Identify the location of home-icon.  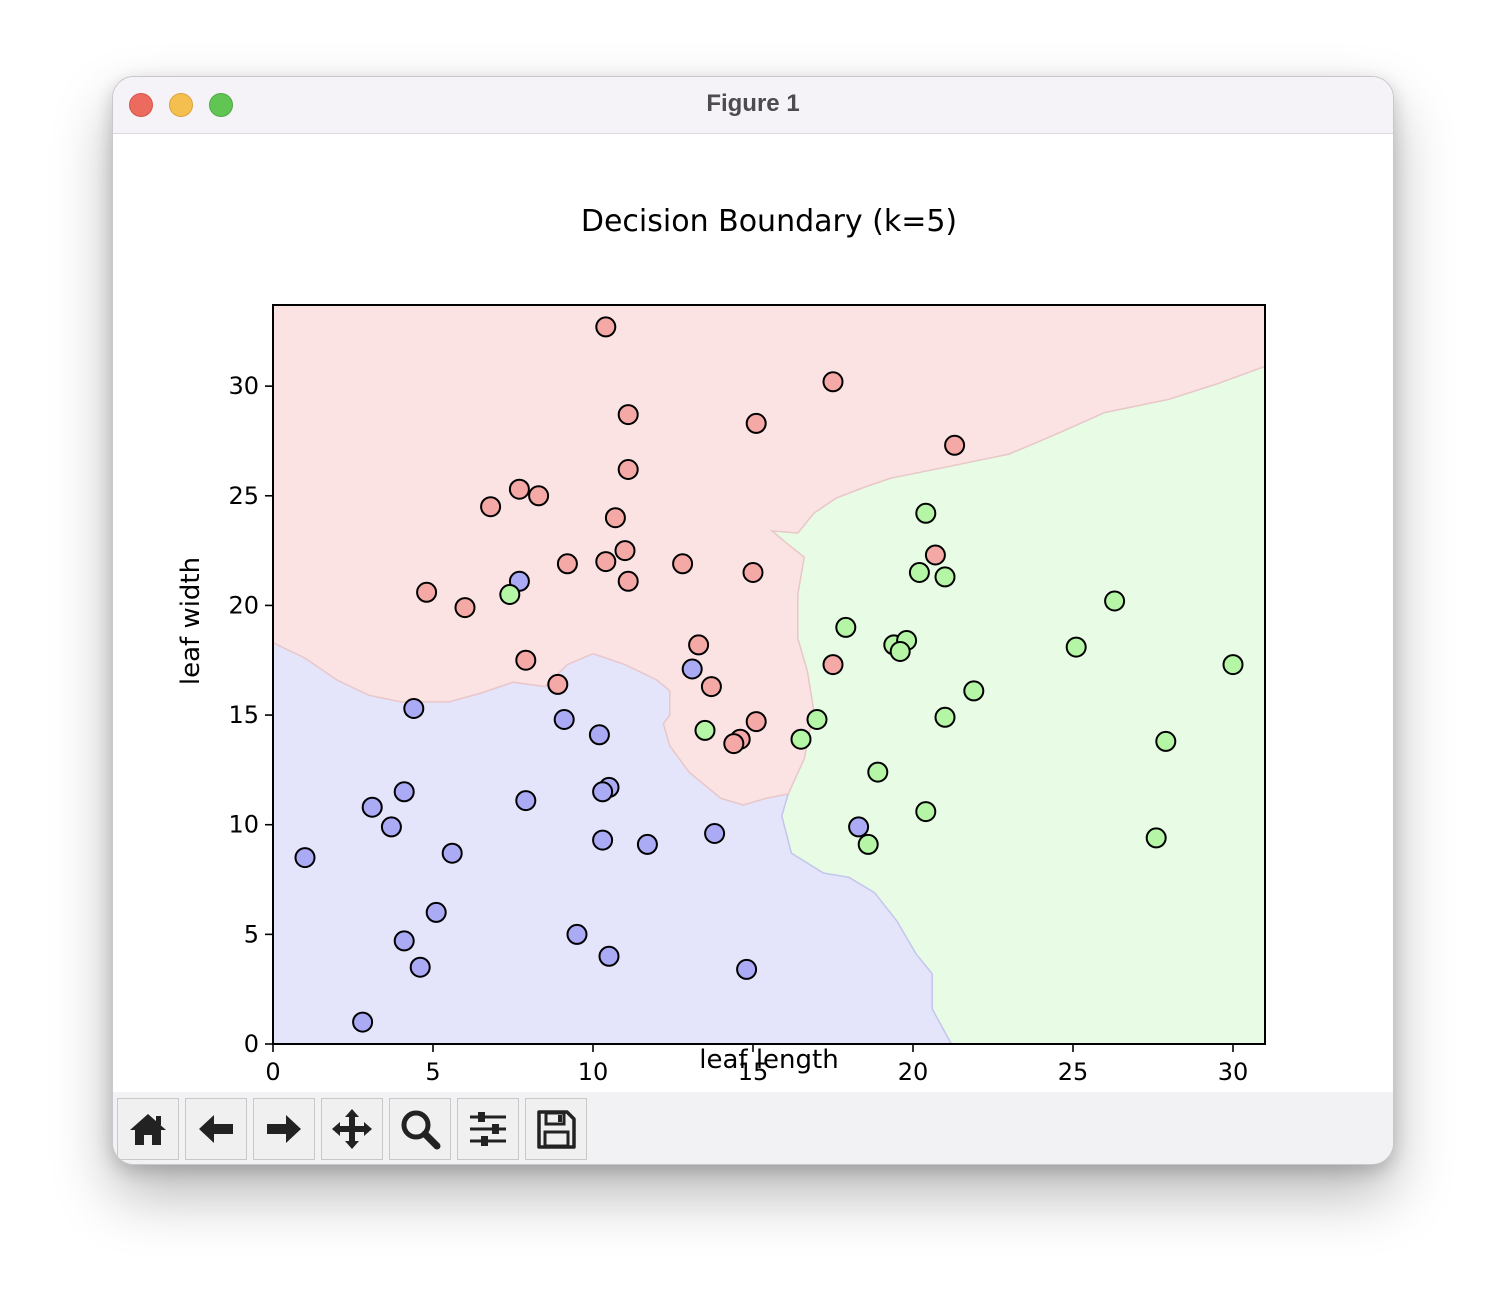
(148, 1129).